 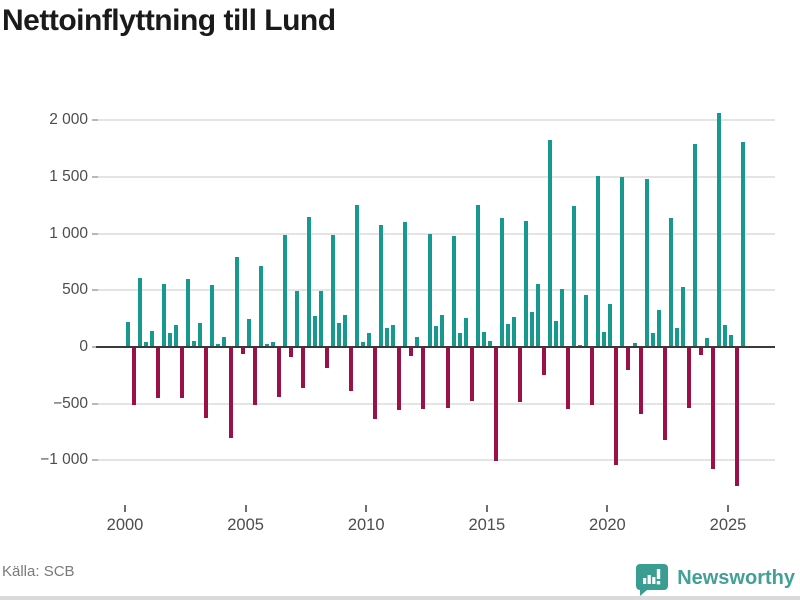 What do you see at coordinates (321, 319) in the screenshot?
I see `bar-2008-Q1` at bounding box center [321, 319].